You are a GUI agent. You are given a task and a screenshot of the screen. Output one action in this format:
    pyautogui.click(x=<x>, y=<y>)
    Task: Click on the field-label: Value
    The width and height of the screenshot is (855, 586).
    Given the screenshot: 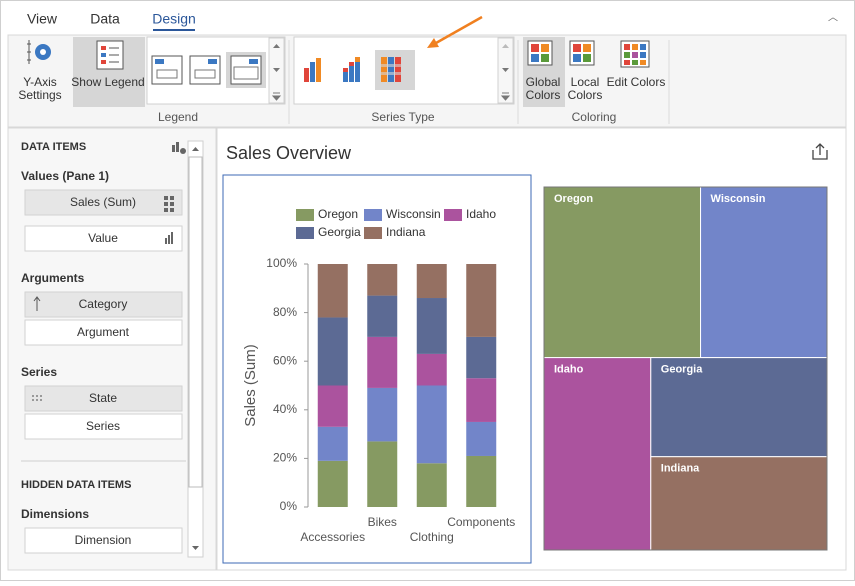 What is the action you would take?
    pyautogui.click(x=103, y=238)
    